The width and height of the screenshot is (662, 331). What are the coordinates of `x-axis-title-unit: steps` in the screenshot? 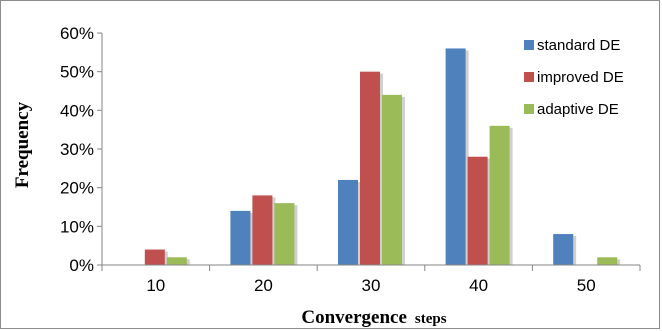 It's located at (431, 319).